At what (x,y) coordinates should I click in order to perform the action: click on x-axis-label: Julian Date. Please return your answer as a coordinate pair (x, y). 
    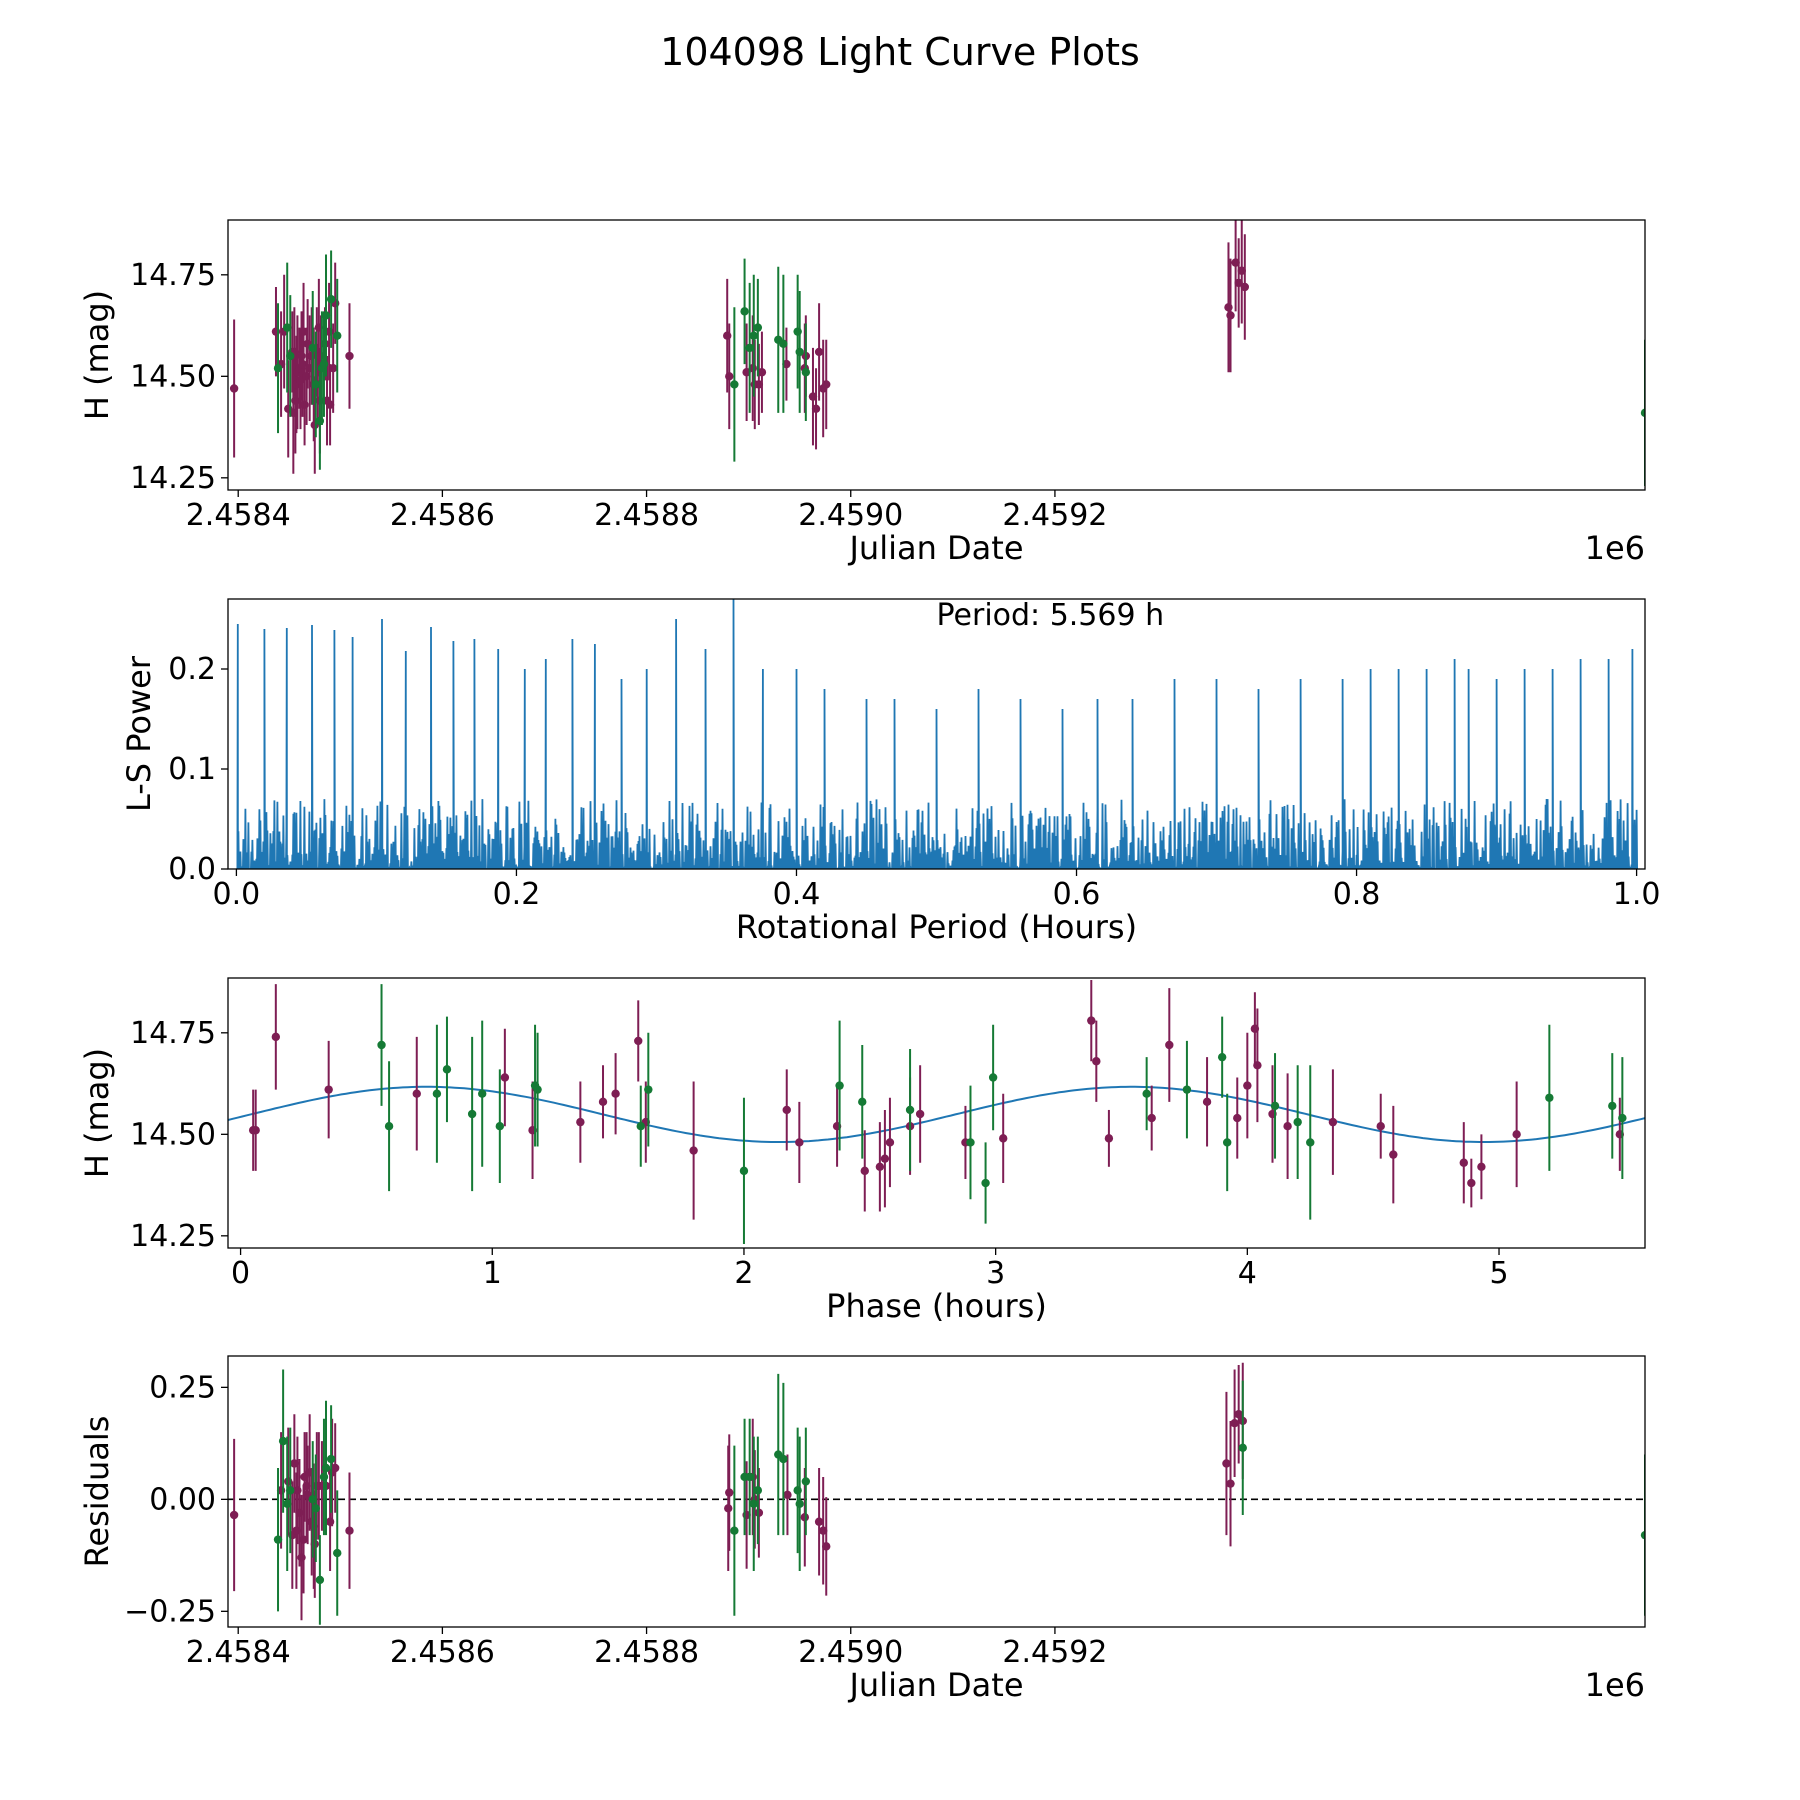
    Looking at the image, I should click on (935, 1685).